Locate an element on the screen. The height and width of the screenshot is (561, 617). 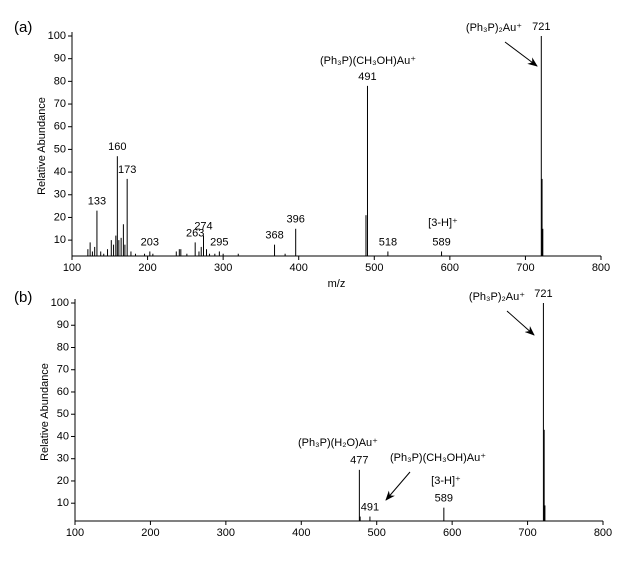
panel-label: (a) is located at coordinates (23, 27).